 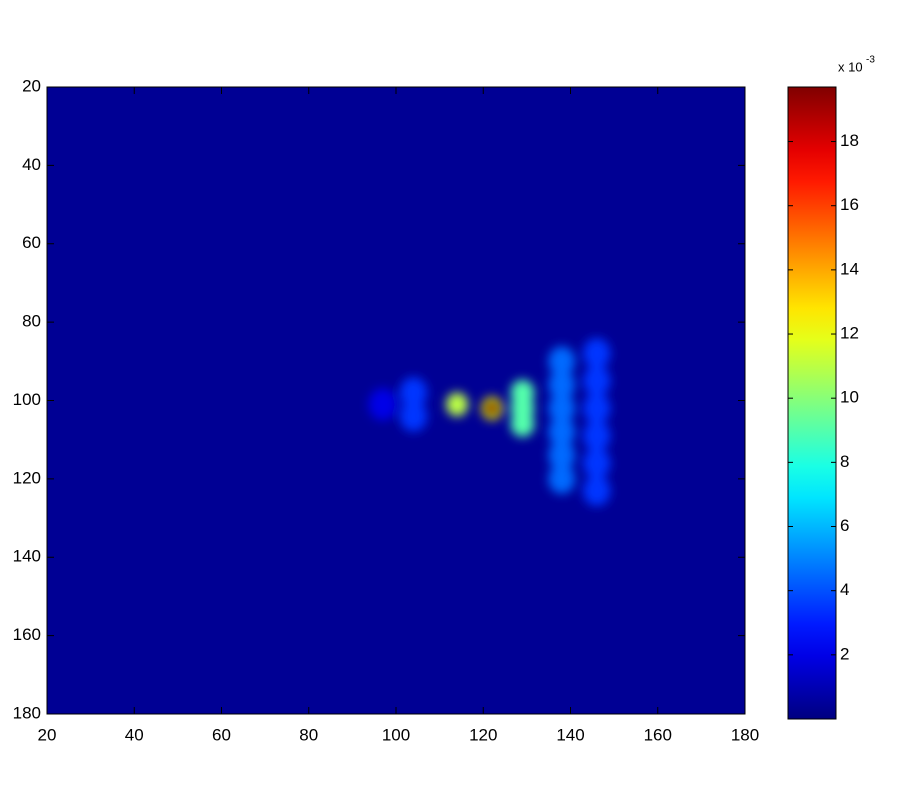 I want to click on heatmap-blobs, so click(x=489, y=422).